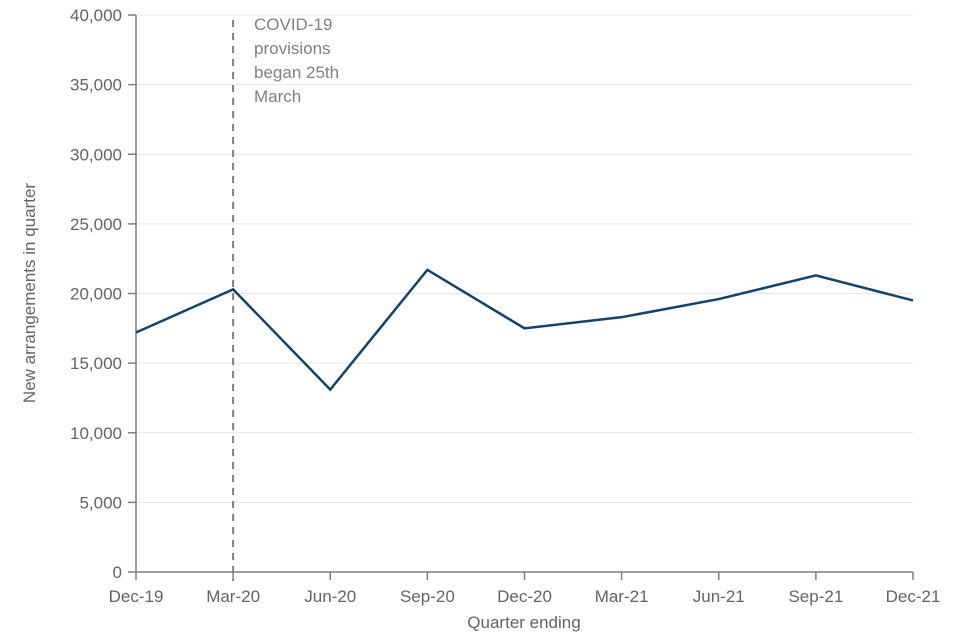 The height and width of the screenshot is (640, 960). Describe the element at coordinates (96, 363) in the screenshot. I see `y-tick-label: 15,000` at that location.